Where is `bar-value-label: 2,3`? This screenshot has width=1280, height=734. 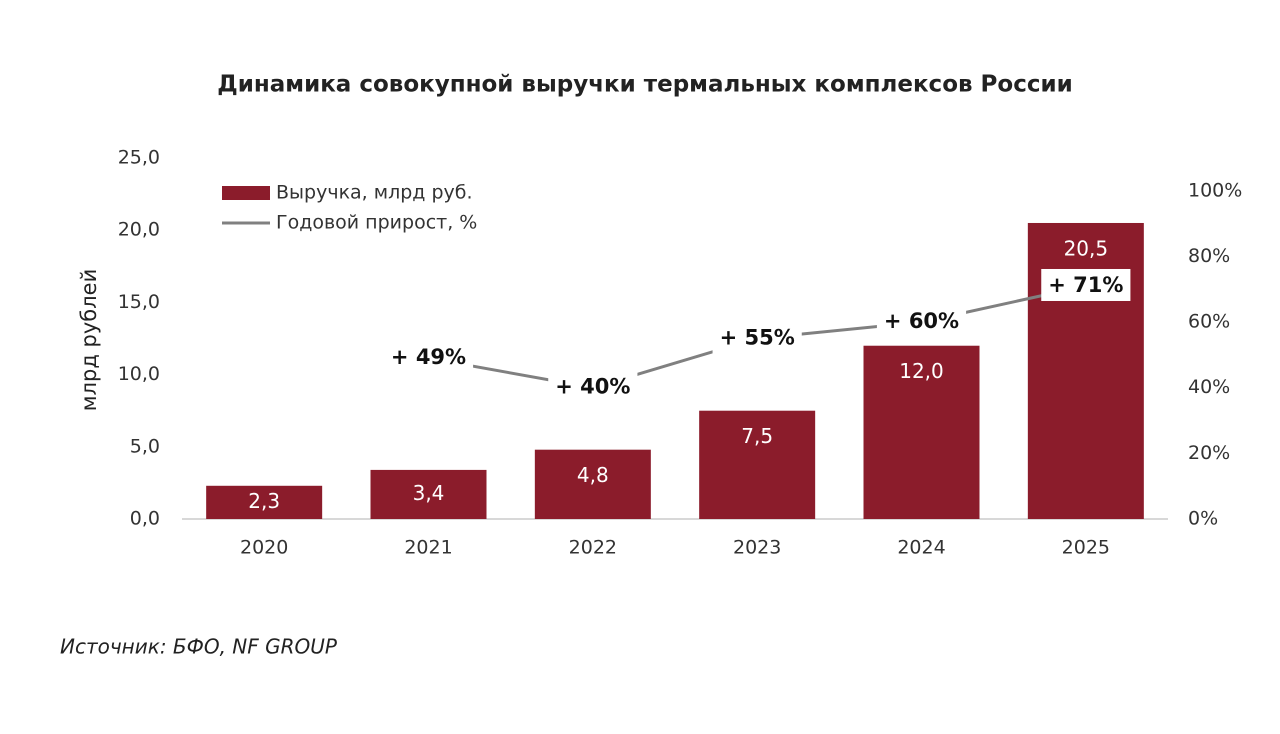 bar-value-label: 2,3 is located at coordinates (264, 501).